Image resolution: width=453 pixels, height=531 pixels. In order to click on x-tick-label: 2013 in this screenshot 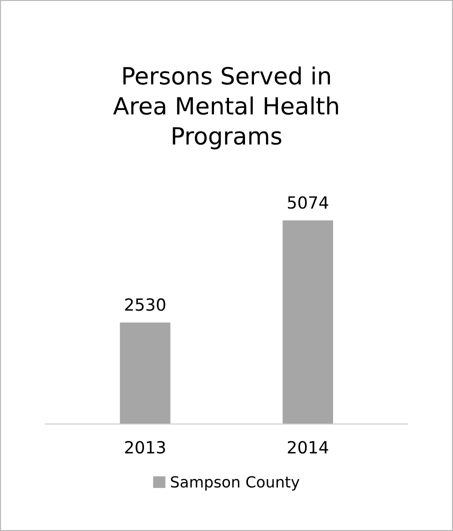, I will do `click(145, 447)`.